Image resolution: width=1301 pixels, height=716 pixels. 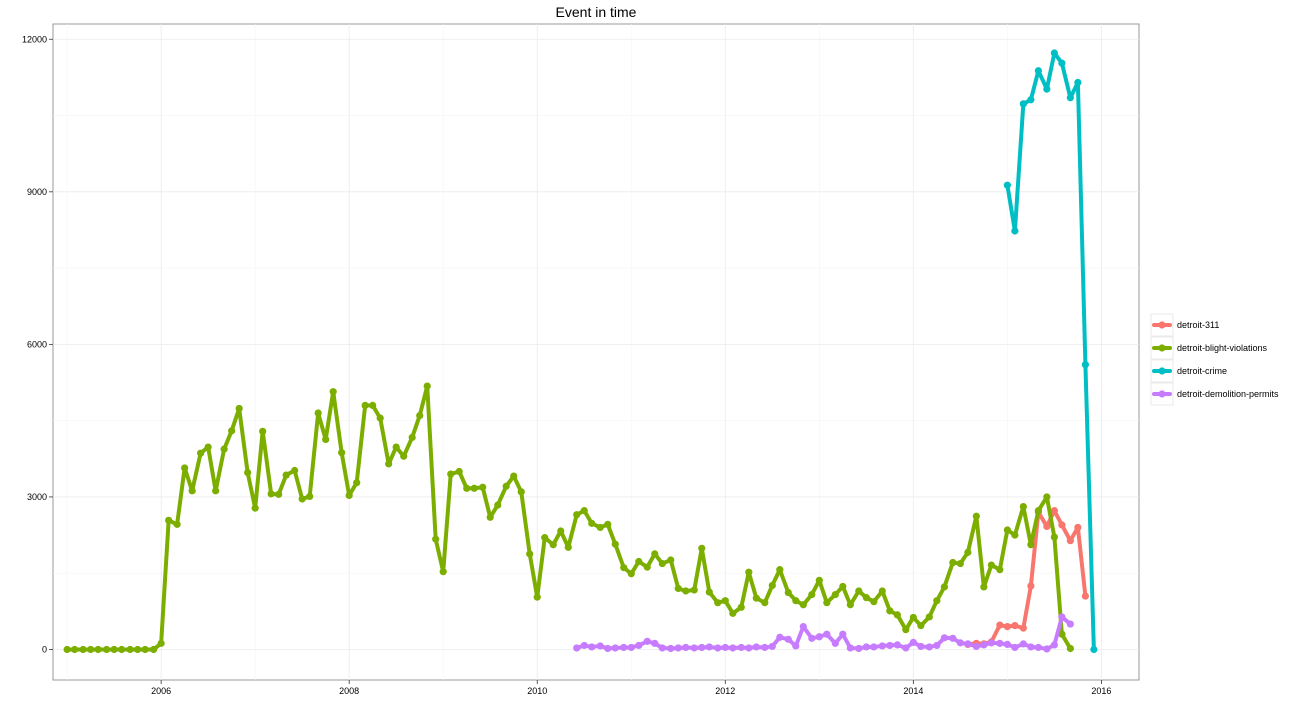 I want to click on legend-item: detroit-crime, so click(x=1188, y=371).